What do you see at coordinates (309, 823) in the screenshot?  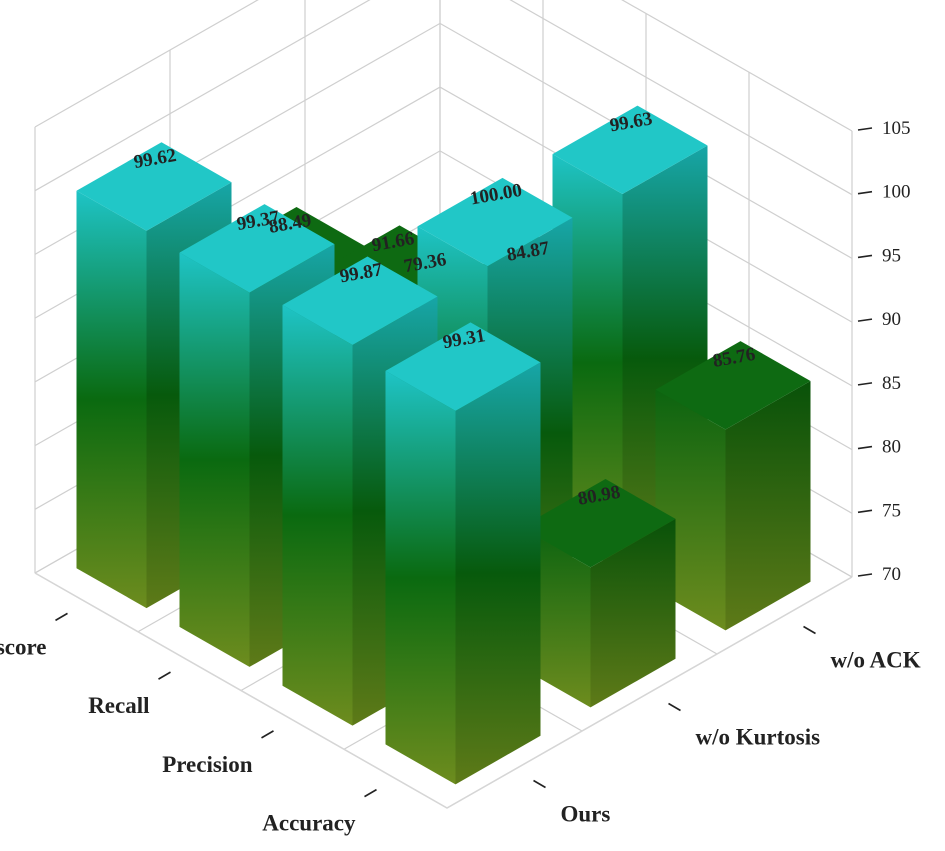 I see `metric-label-accuracy: Accuracy` at bounding box center [309, 823].